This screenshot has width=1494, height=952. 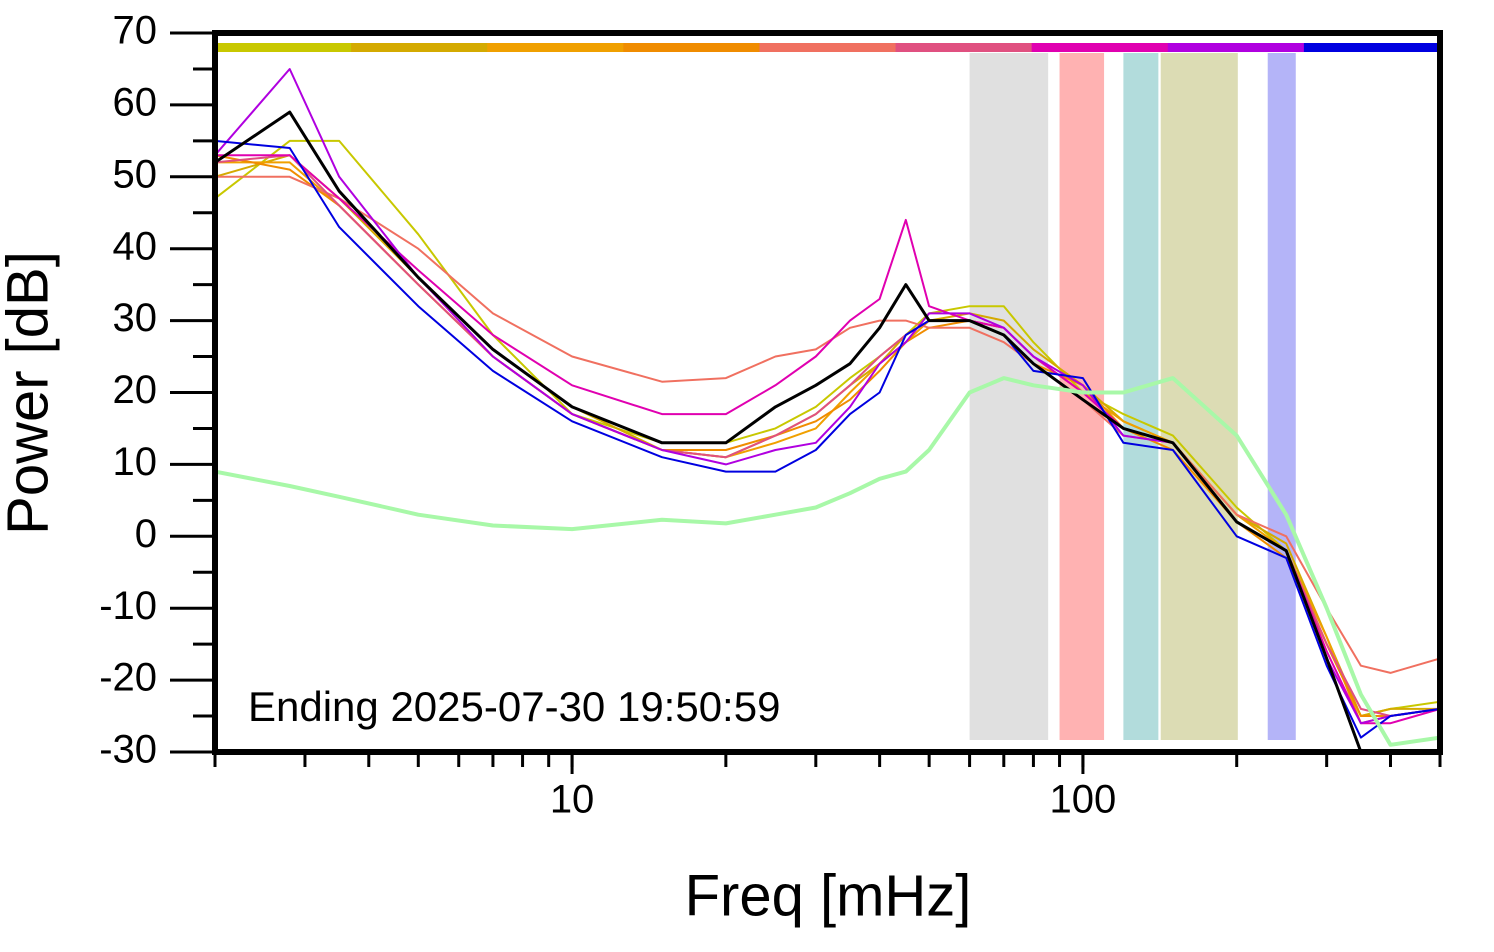 I want to click on y-tick-label: 70, so click(x=135, y=31).